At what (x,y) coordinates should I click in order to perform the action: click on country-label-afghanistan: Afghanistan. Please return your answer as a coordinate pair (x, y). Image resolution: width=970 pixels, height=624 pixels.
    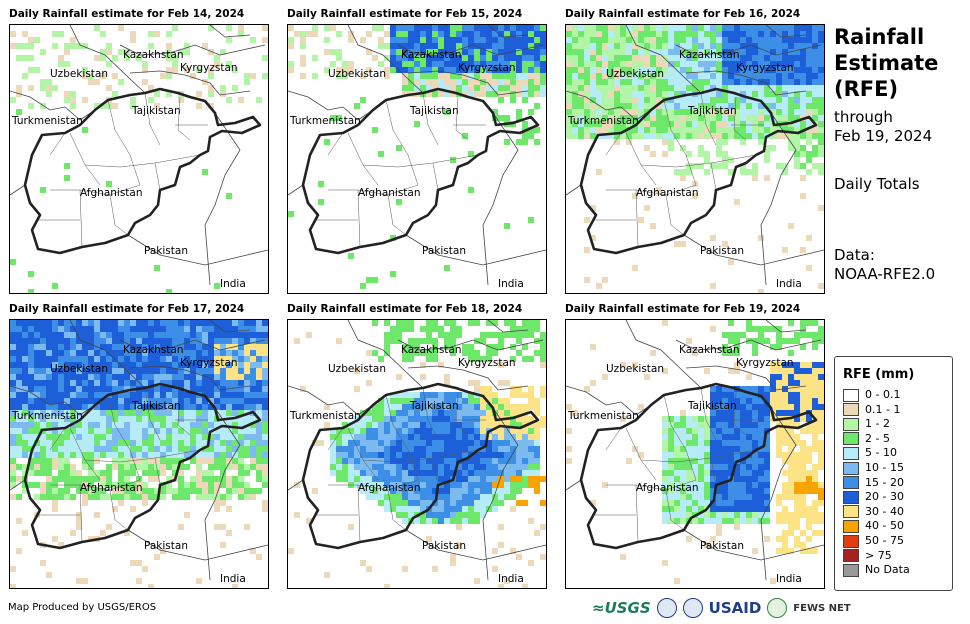
    Looking at the image, I should click on (667, 488).